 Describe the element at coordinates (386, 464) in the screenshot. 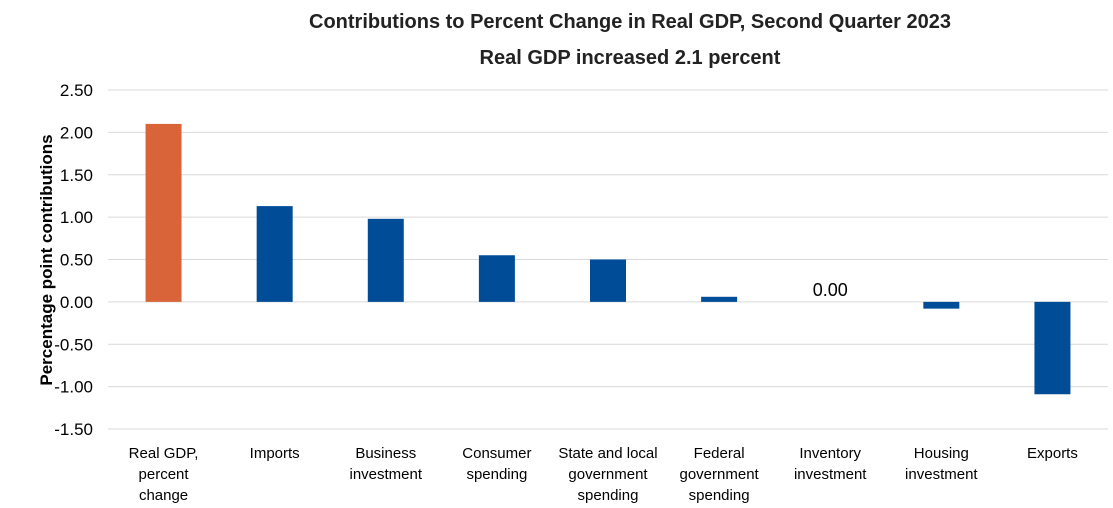

I see `x-category-label: Business investment` at that location.